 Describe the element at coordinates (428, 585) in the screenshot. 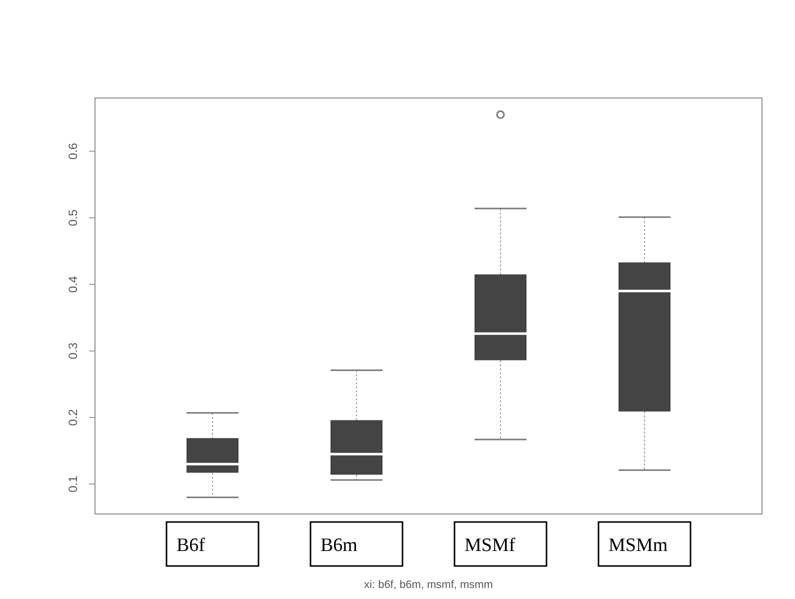

I see `x-axis-title: xi: b6f, b6m, msmf, msmm` at that location.